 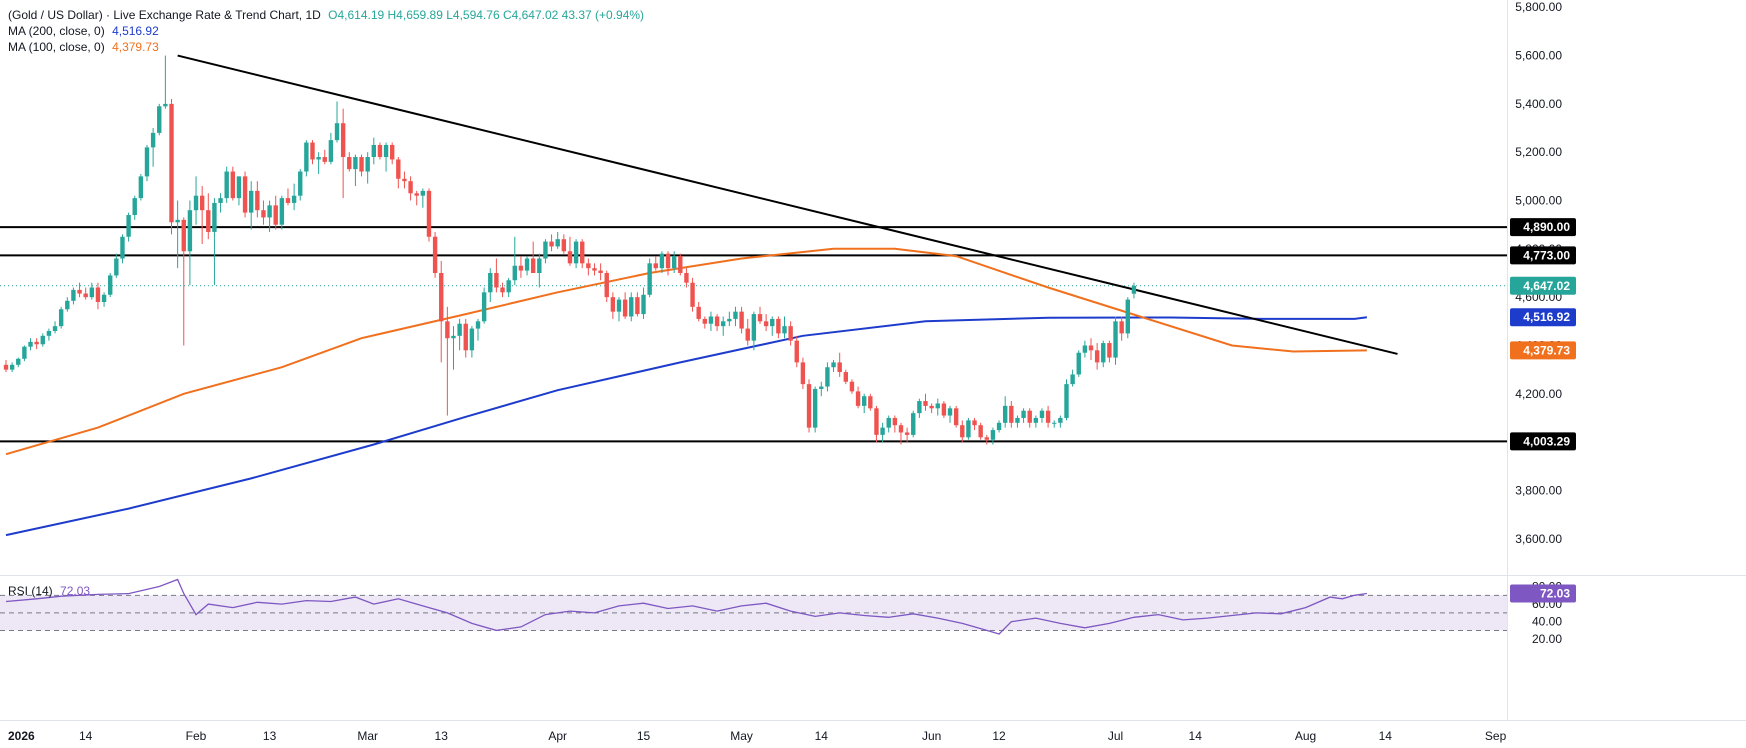 What do you see at coordinates (1546, 350) in the screenshot?
I see `ma100-tag-text: 4,379.73` at bounding box center [1546, 350].